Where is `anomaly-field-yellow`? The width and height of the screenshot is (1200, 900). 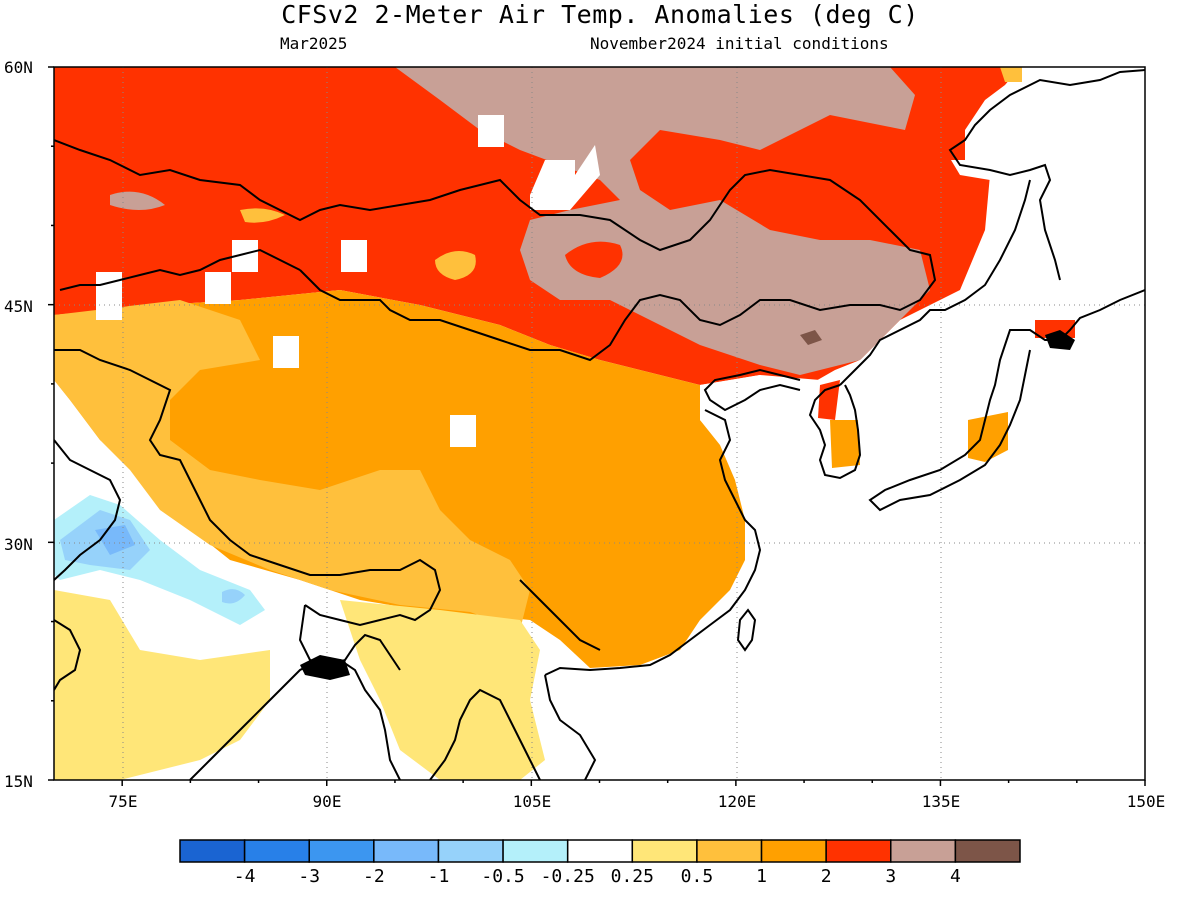
anomaly-field-yellow is located at coordinates (162, 685).